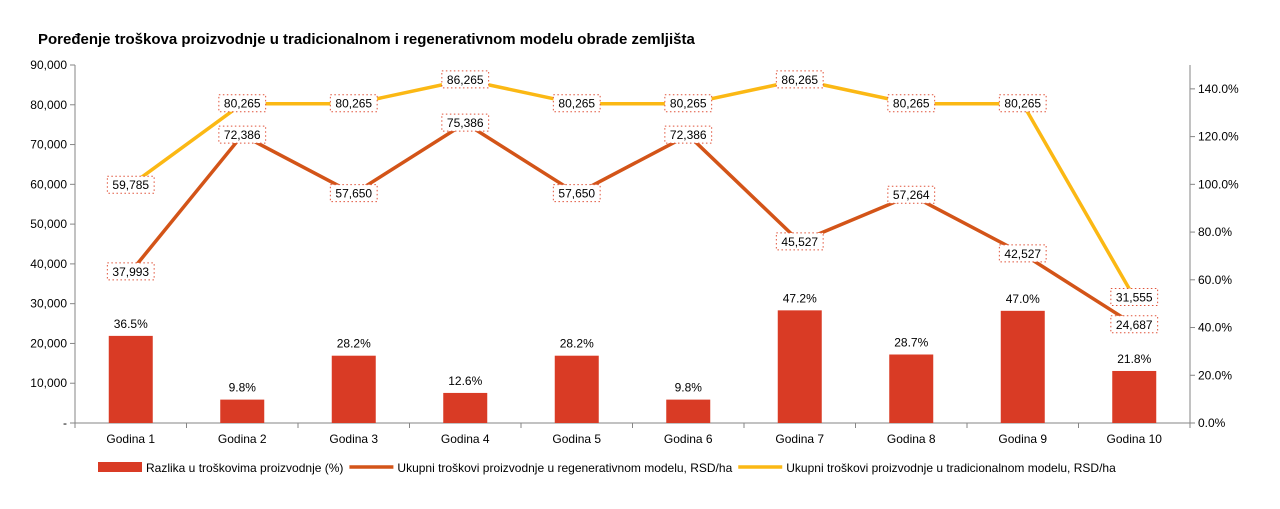 The width and height of the screenshot is (1280, 509). Describe the element at coordinates (1135, 439) in the screenshot. I see `category-label: Godina 10` at that location.